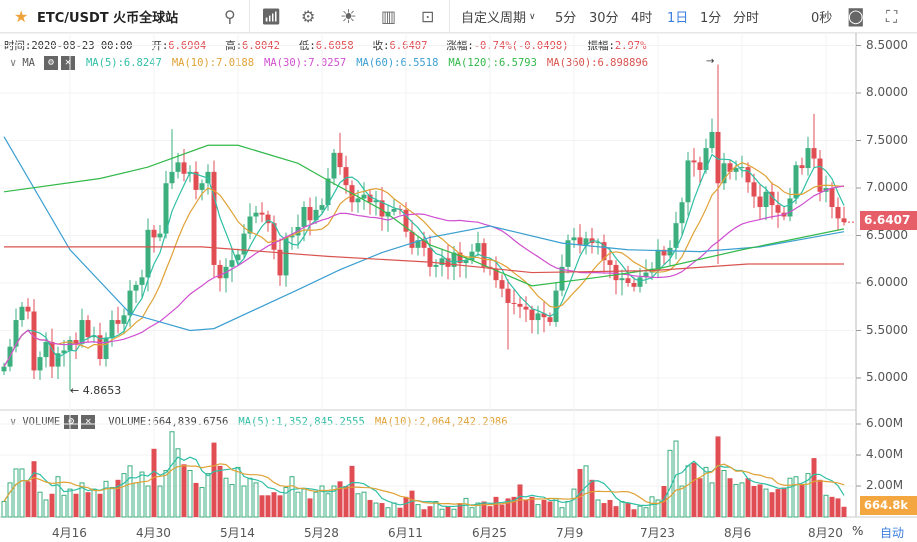 The image size is (917, 542). What do you see at coordinates (498, 16) in the screenshot?
I see `custom-period-dropdown: 自定义周期 ∨` at bounding box center [498, 16].